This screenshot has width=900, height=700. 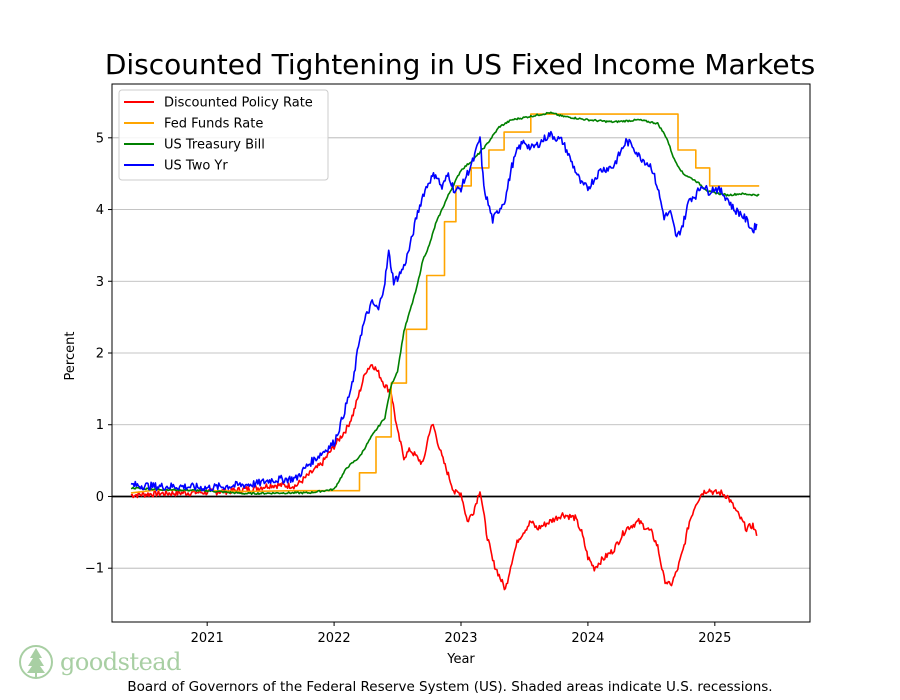 I want to click on y-tick-label: 1, so click(x=100, y=425).